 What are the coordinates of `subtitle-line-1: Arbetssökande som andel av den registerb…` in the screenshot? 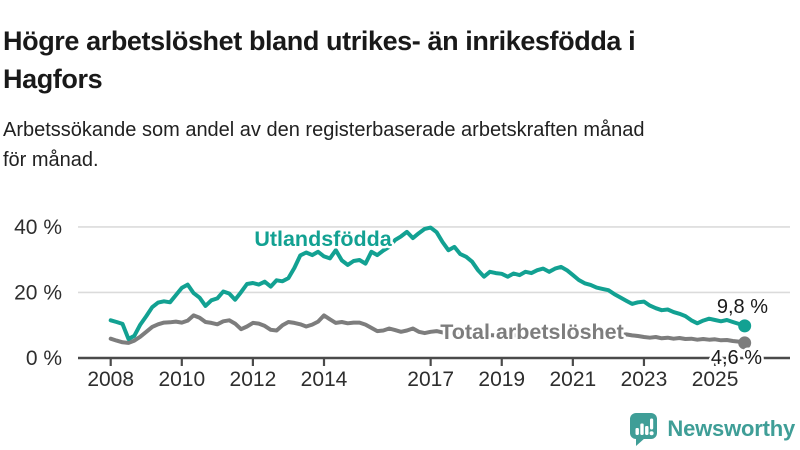 It's located at (324, 130).